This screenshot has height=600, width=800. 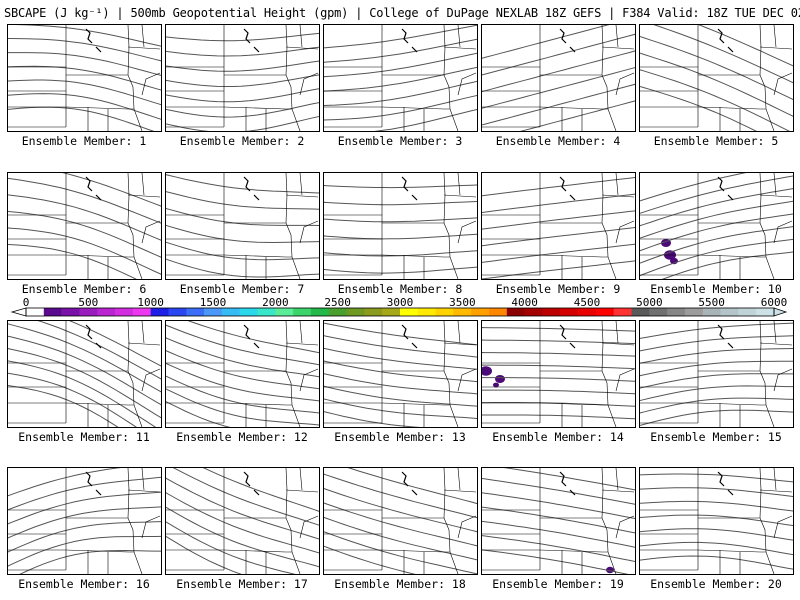 What do you see at coordinates (213, 302) in the screenshot?
I see `colorbar-tick-label: 1500` at bounding box center [213, 302].